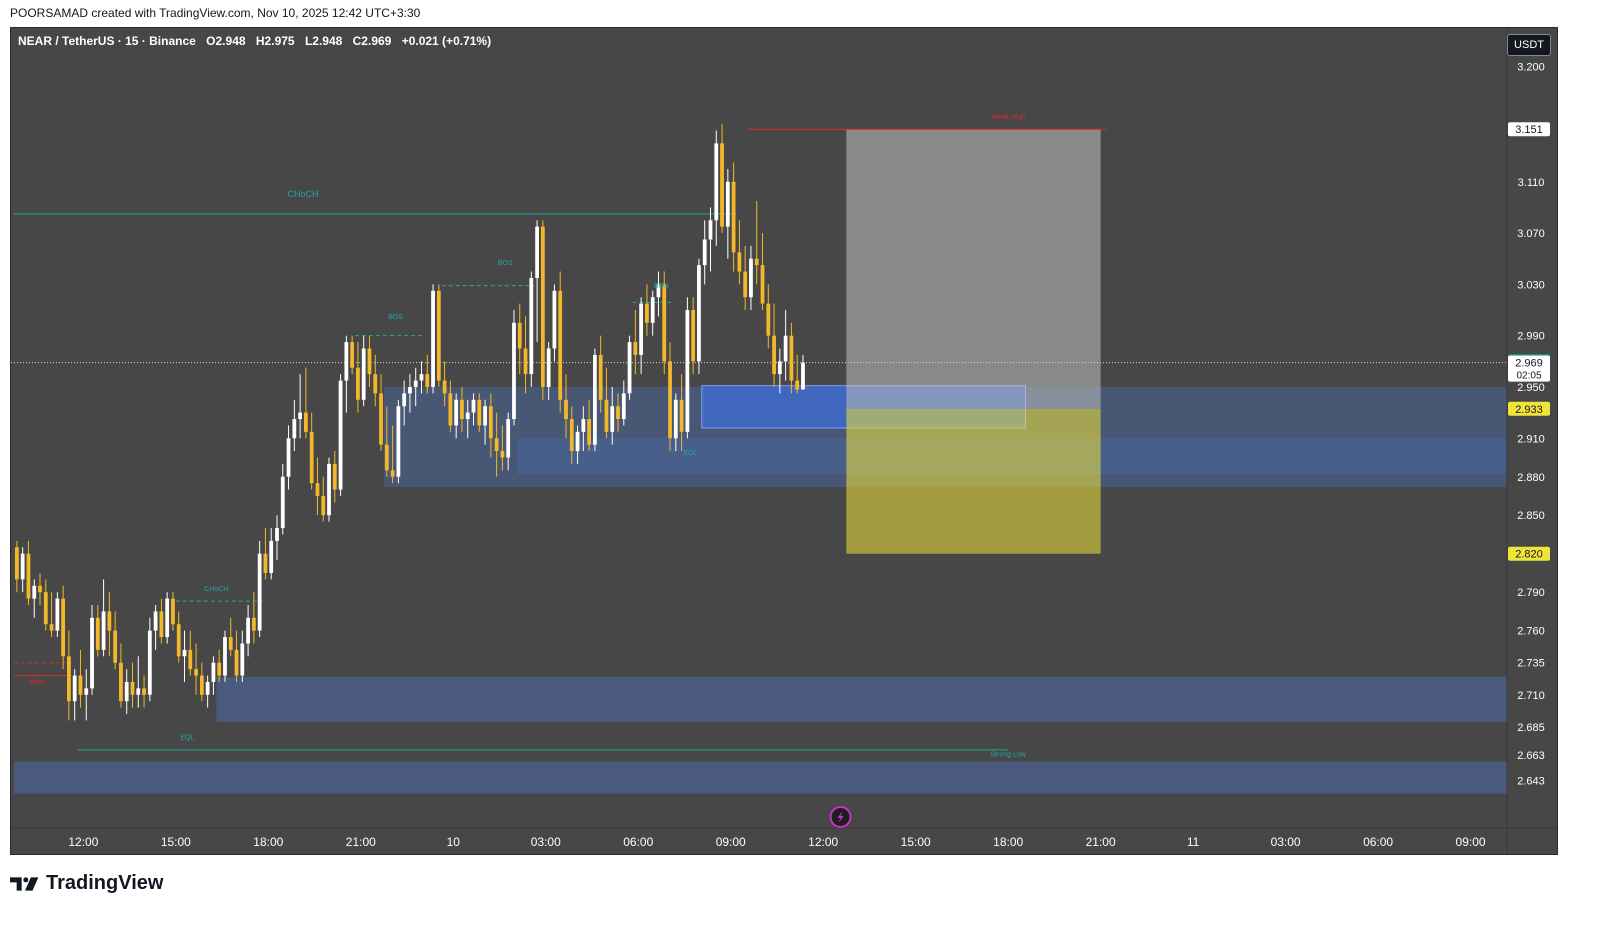 The image size is (1620, 944). What do you see at coordinates (86, 883) in the screenshot?
I see `tradingview-logo: TradingView` at bounding box center [86, 883].